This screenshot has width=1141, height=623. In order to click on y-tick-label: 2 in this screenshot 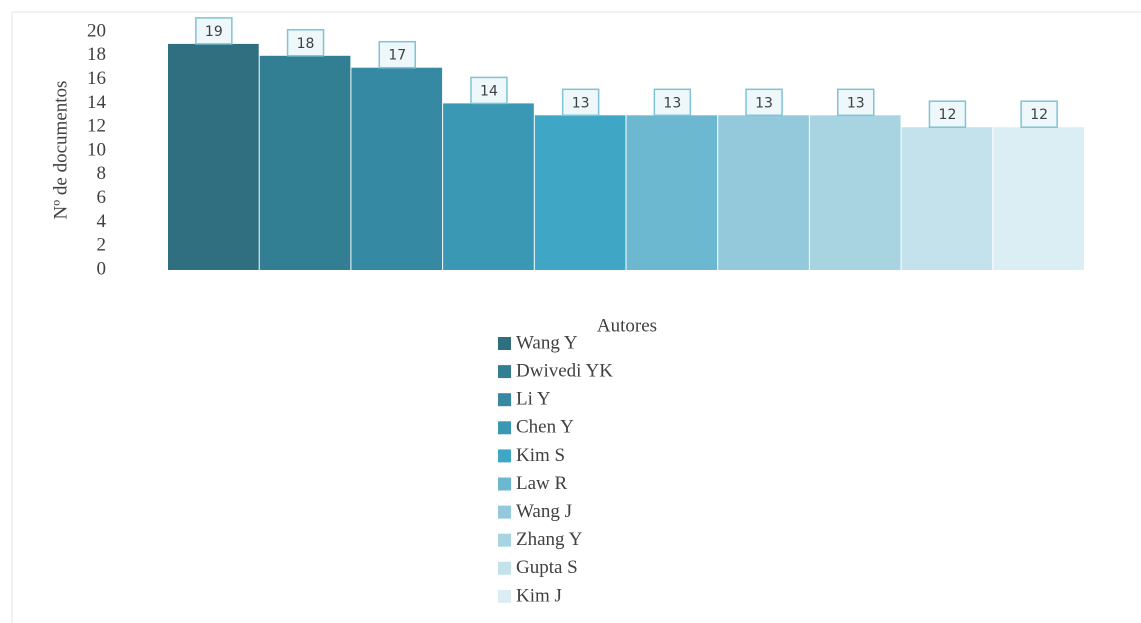, I will do `click(102, 245)`.